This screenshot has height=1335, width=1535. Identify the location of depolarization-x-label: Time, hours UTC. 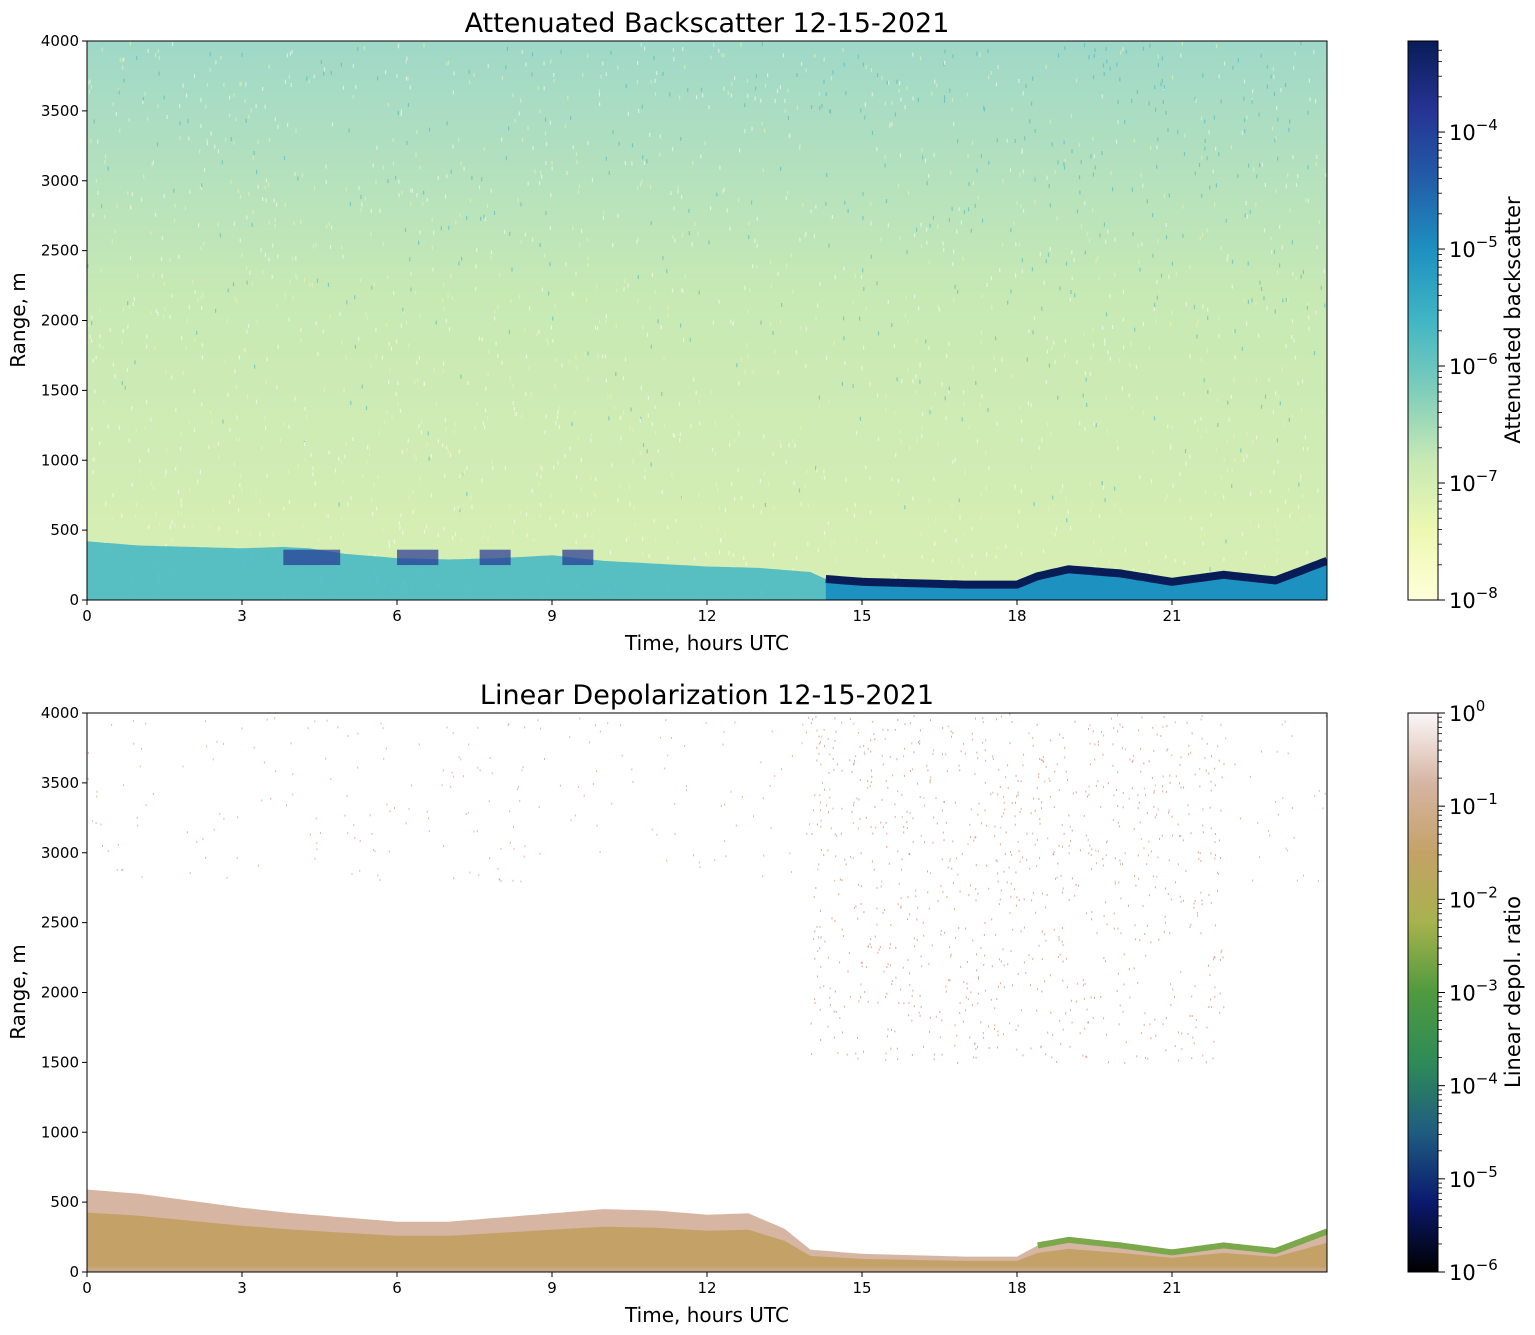
(706, 1315).